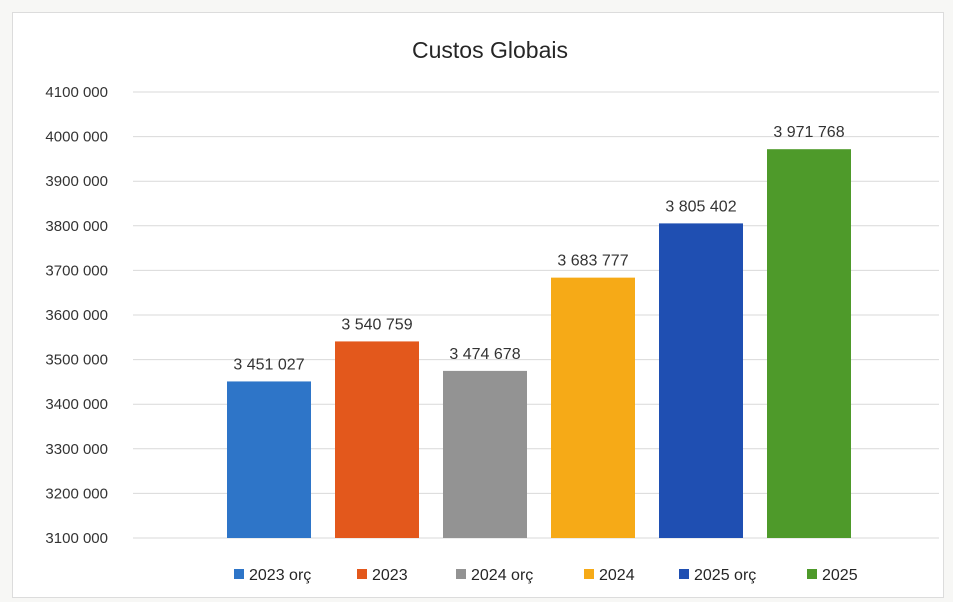 This screenshot has width=953, height=602. I want to click on value-label: 3 805 402, so click(700, 206).